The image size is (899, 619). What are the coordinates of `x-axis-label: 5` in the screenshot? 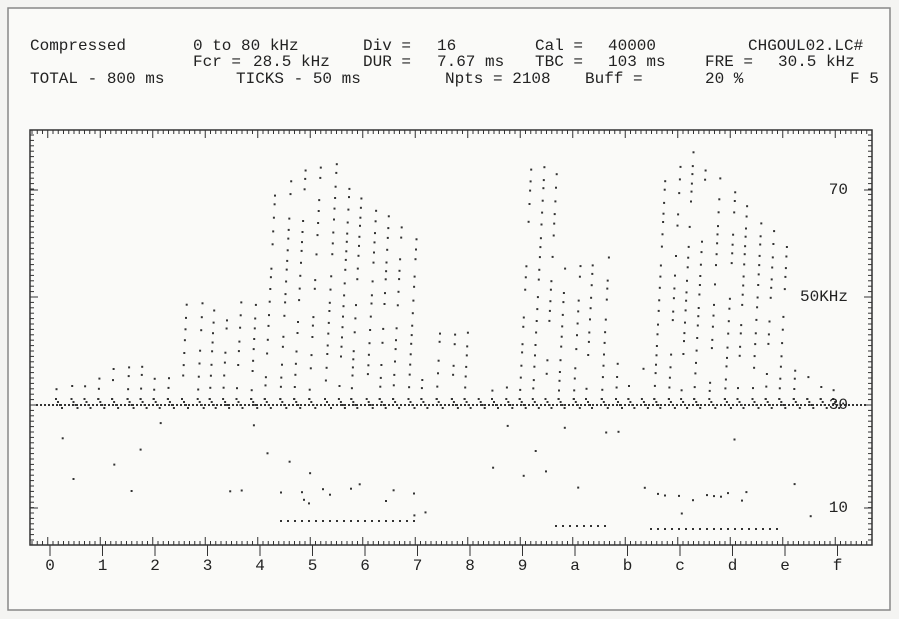 It's located at (313, 566).